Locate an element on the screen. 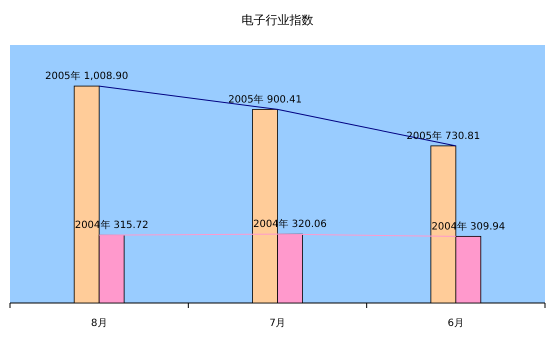 This screenshot has width=555, height=342. x-tick: 7月 is located at coordinates (277, 323).